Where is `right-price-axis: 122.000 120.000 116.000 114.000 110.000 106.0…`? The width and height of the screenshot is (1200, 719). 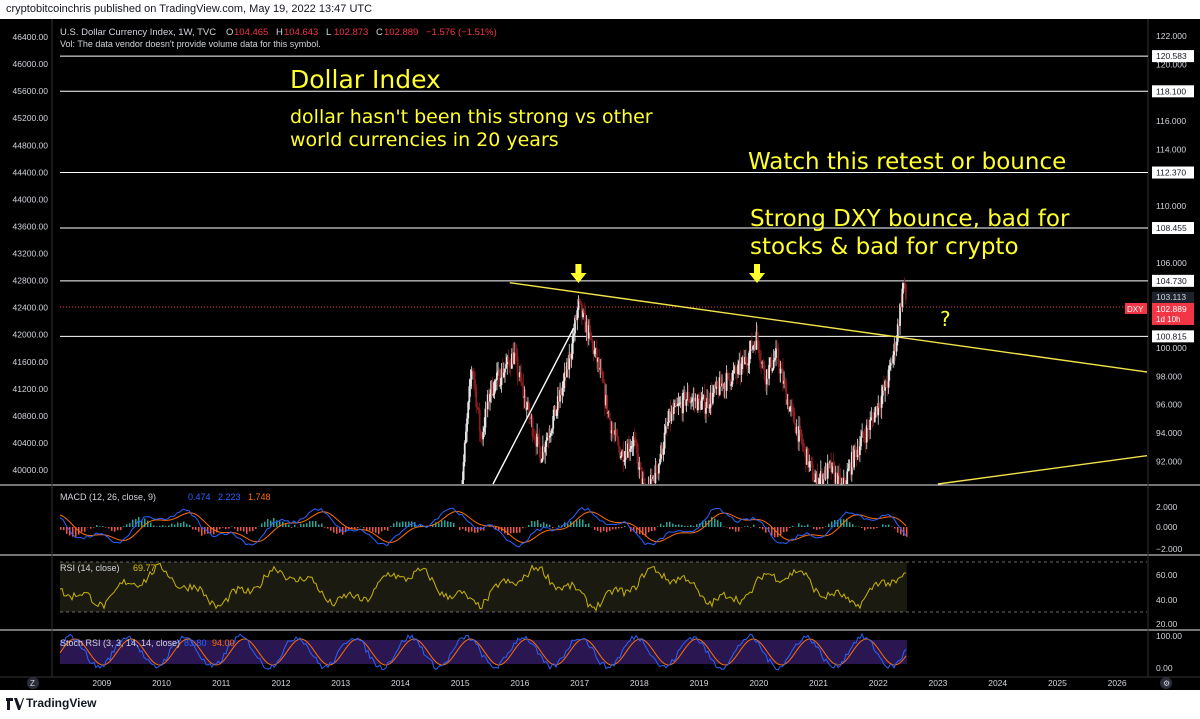
right-price-axis: 122.000 120.000 116.000 114.000 110.000 106.0… is located at coordinates (1173, 248).